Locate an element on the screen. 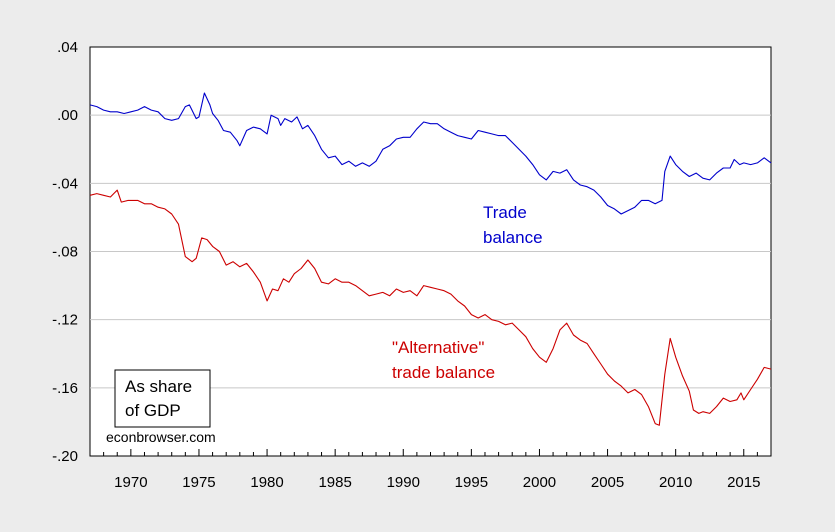 This screenshot has height=532, width=835. x-tick-label: 2015 is located at coordinates (743, 482).